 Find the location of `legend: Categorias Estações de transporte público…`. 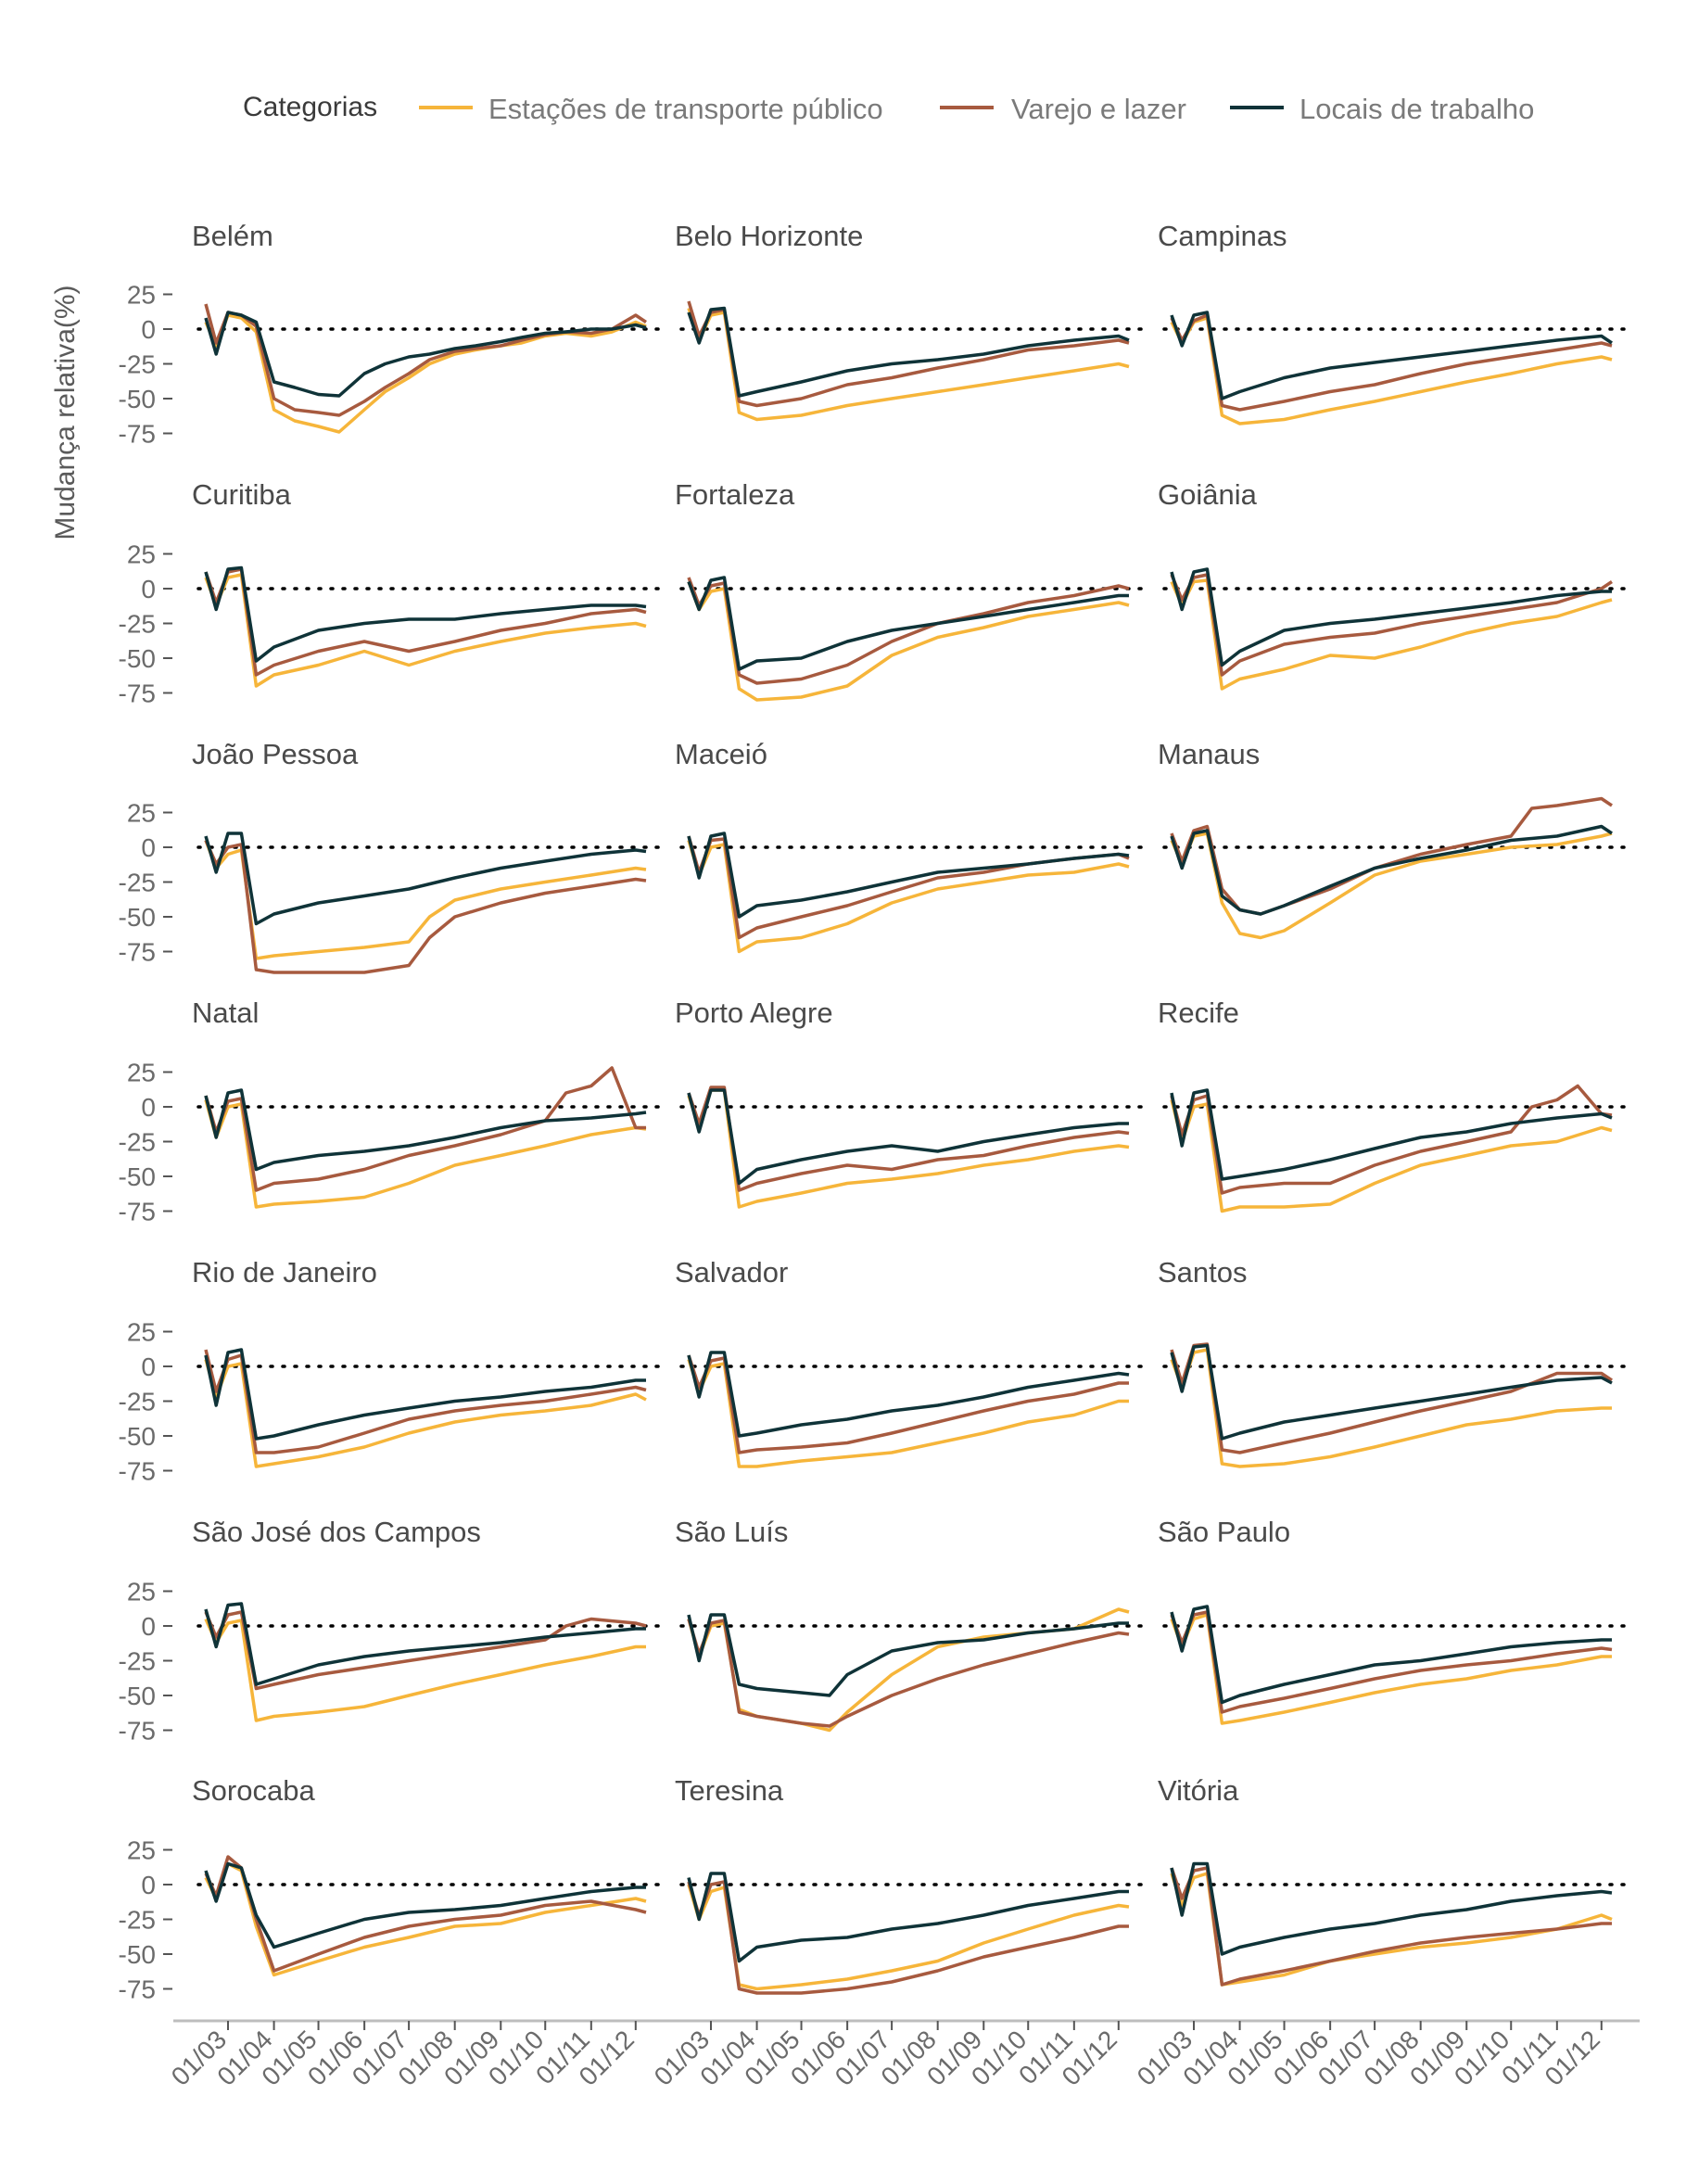

legend: Categorias Estações de transporte público… is located at coordinates (888, 108).